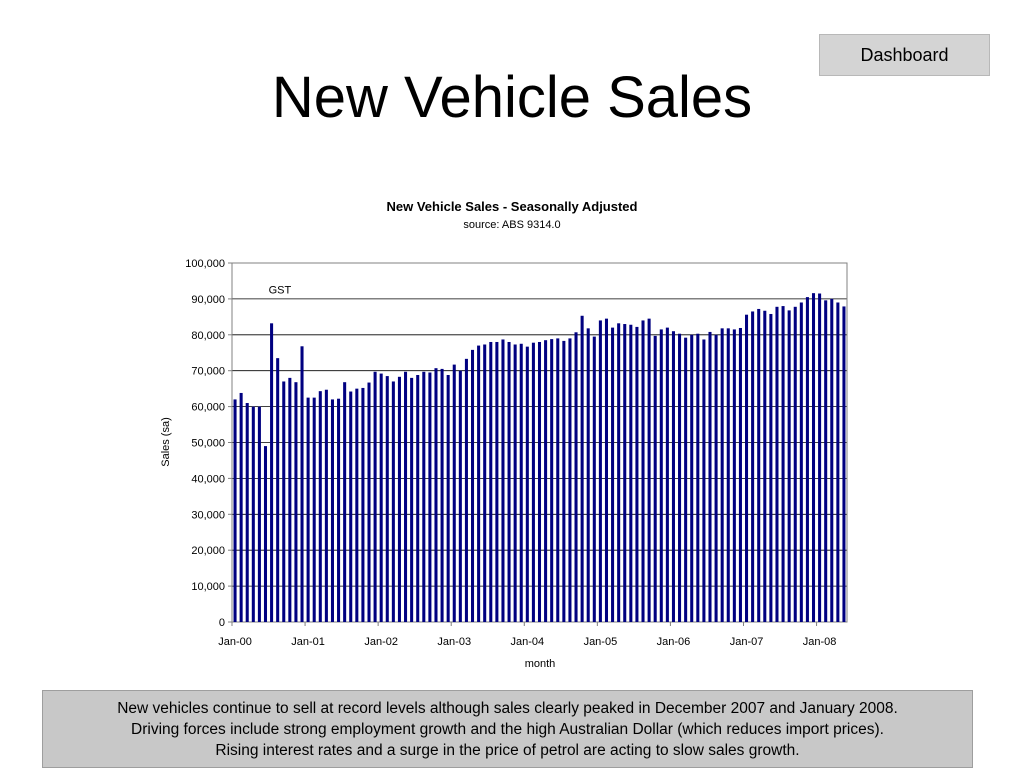  I want to click on y-axis-label: Sales (sa), so click(166, 442).